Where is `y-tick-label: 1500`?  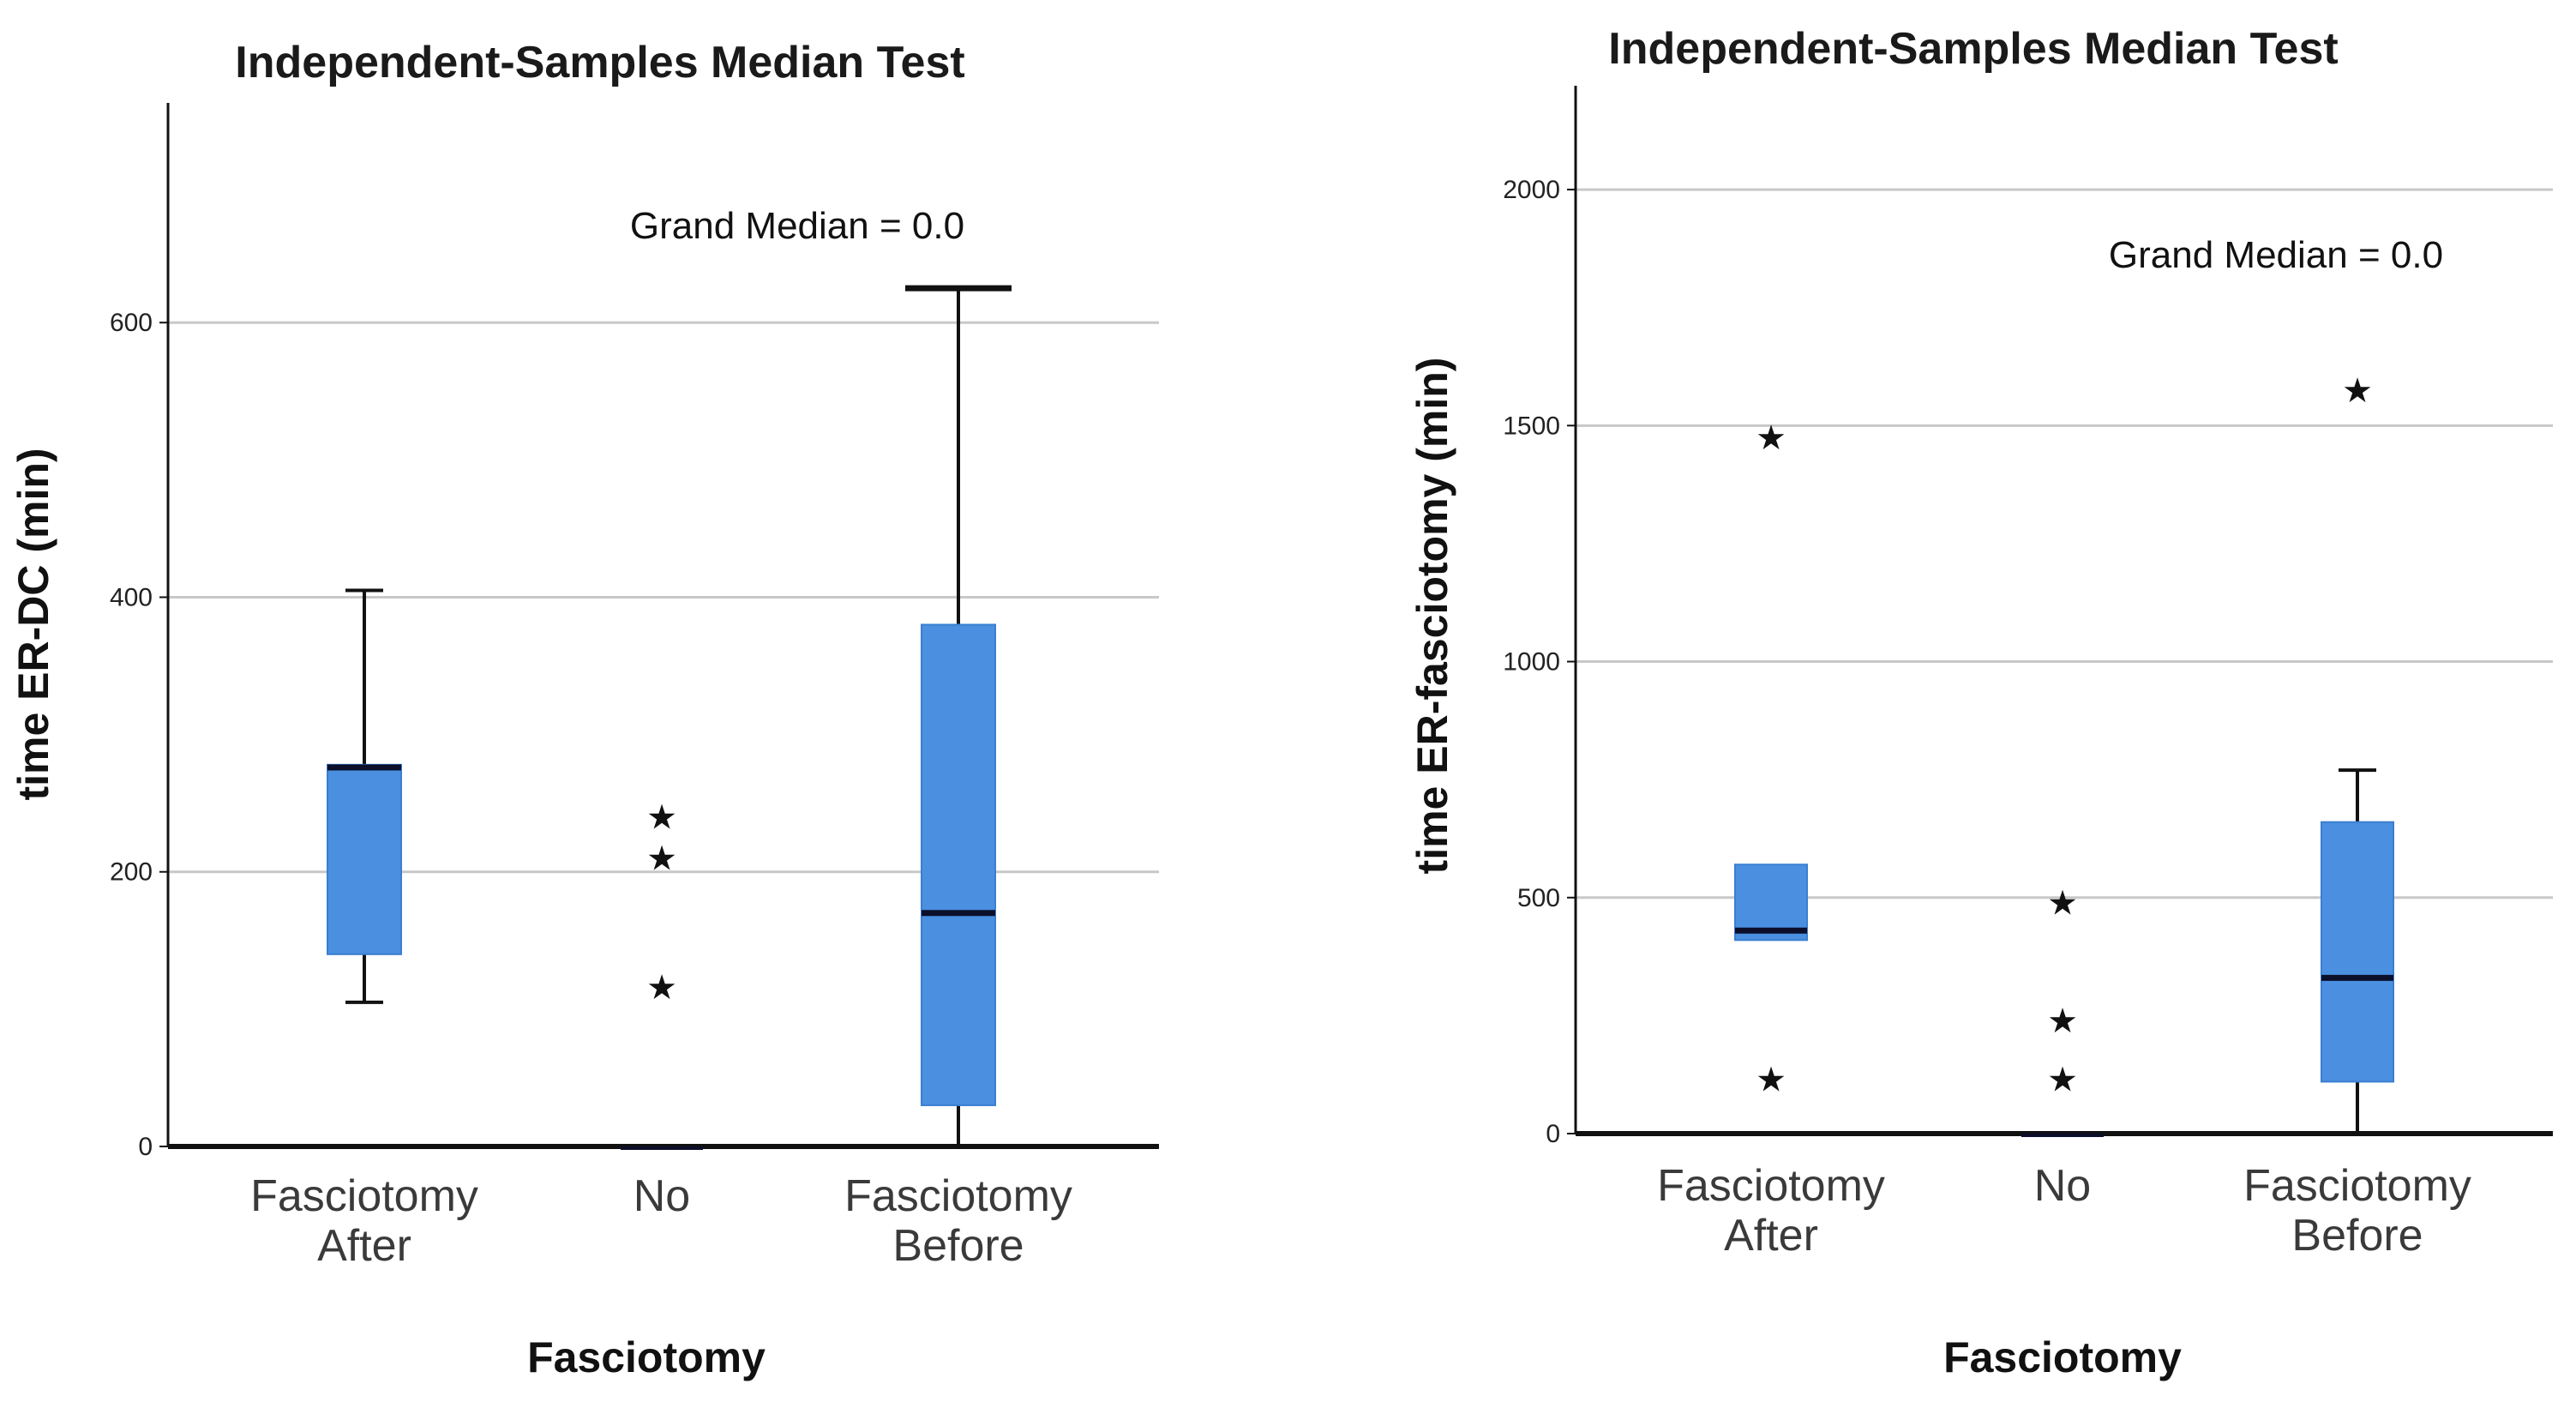
y-tick-label: 1500 is located at coordinates (1531, 426).